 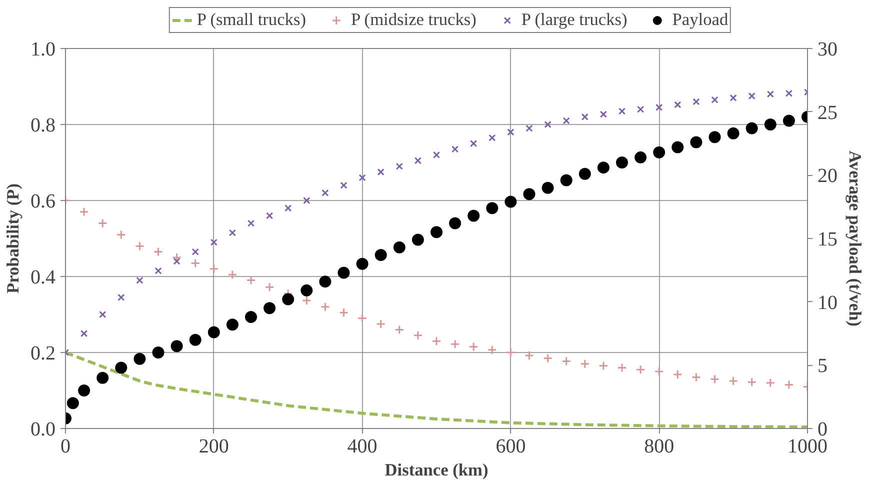 I want to click on x-tick-label: 600, so click(x=511, y=447).